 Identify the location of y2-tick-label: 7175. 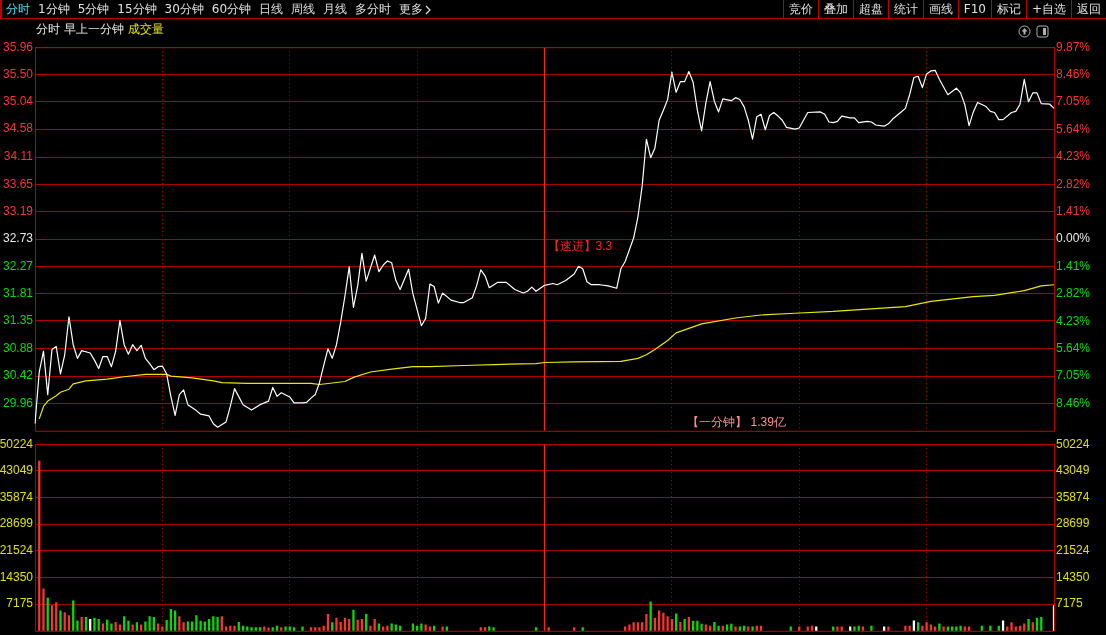
(1070, 603).